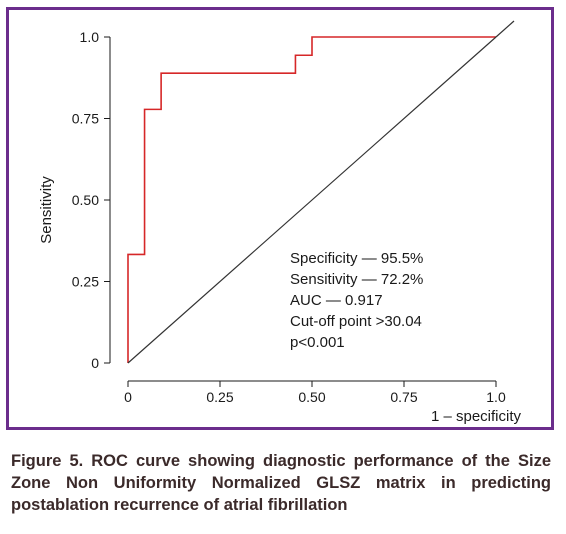 This screenshot has width=566, height=534. What do you see at coordinates (403, 397) in the screenshot?
I see `x-tick-label: 0.75` at bounding box center [403, 397].